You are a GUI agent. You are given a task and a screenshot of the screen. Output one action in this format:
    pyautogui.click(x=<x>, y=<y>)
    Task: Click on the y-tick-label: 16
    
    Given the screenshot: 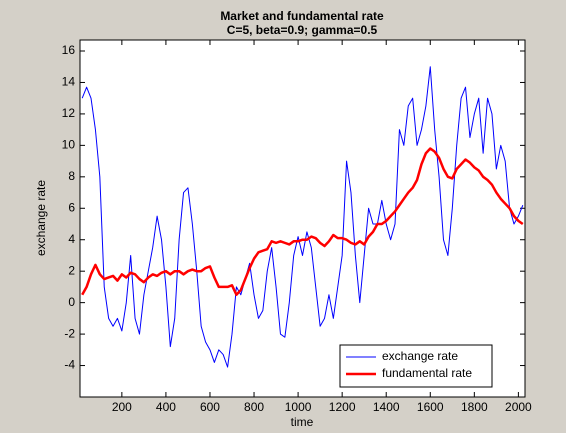 What is the action you would take?
    pyautogui.click(x=69, y=50)
    